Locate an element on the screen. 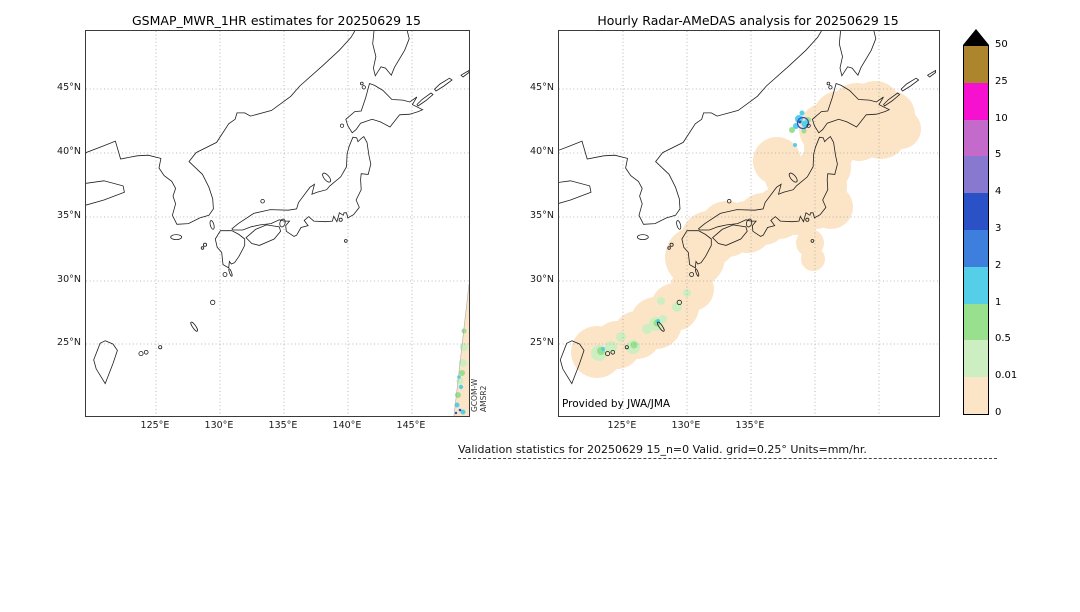 The image size is (1080, 612). lon-tick-label: 145°E is located at coordinates (411, 425).